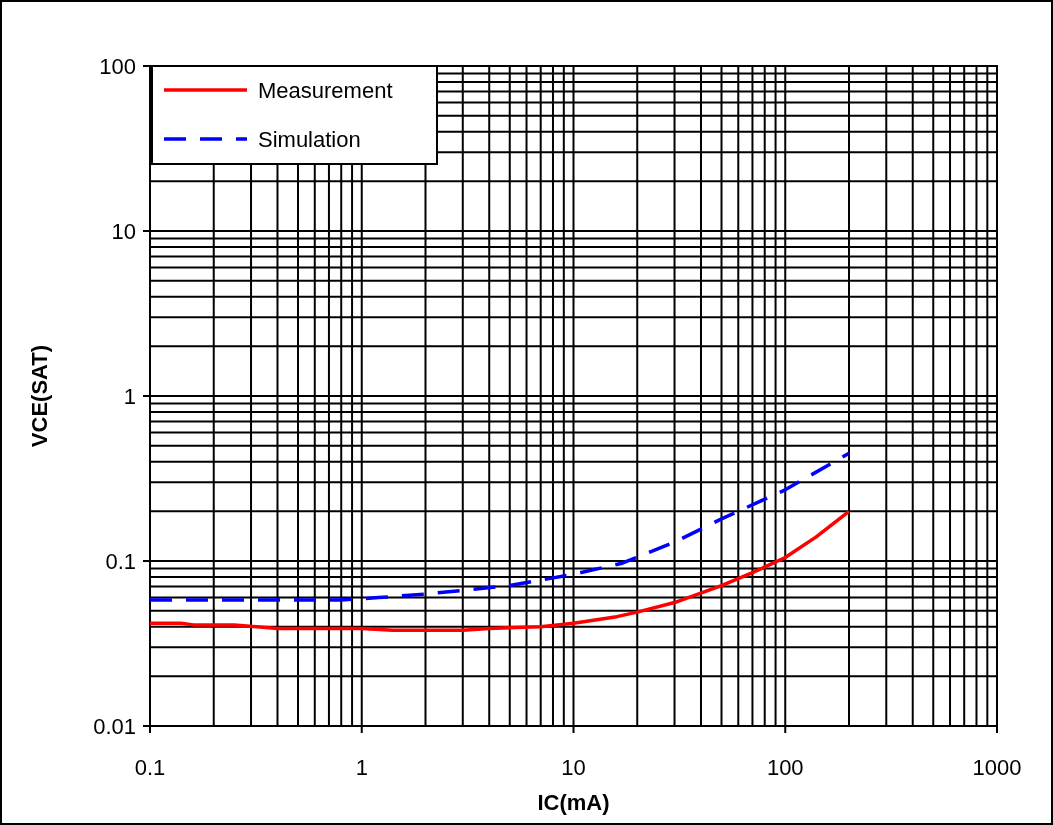 This screenshot has width=1053, height=825. I want to click on y-tick-label: 0.01, so click(114, 726).